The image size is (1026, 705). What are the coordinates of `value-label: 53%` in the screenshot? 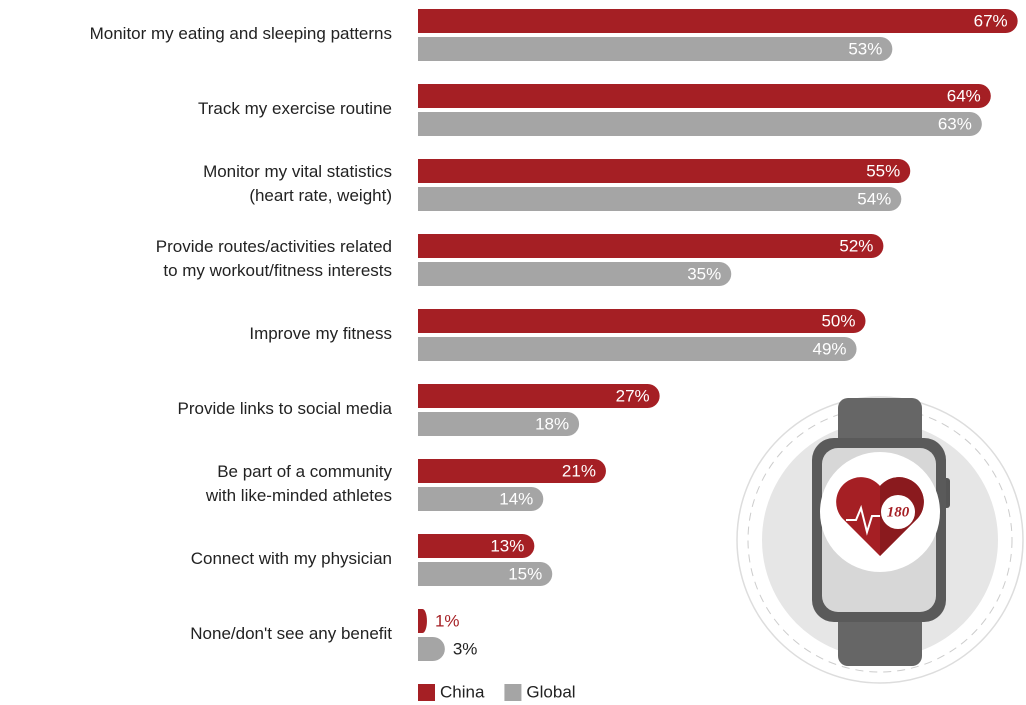 It's located at (865, 48).